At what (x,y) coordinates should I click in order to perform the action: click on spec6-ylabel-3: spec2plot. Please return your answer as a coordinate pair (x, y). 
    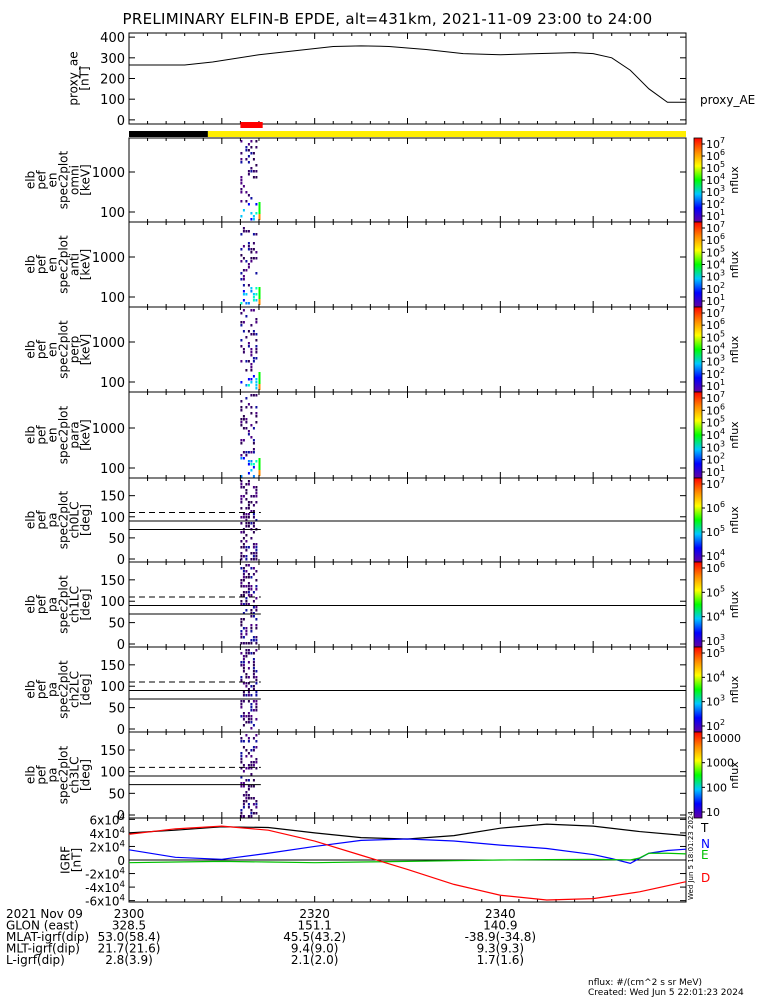
    Looking at the image, I should click on (64, 689).